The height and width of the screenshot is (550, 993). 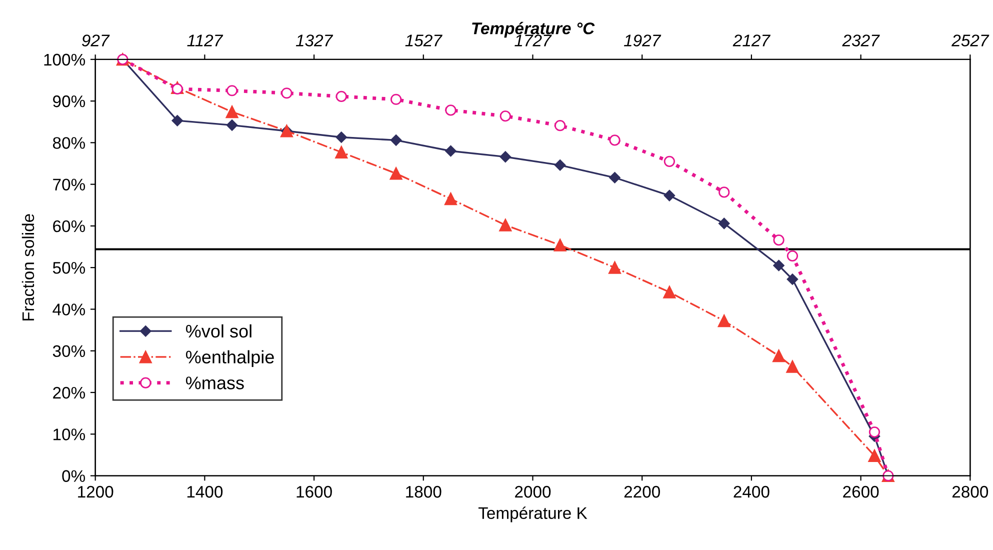 What do you see at coordinates (74, 476) in the screenshot?
I see `y-tick-label: 0%` at bounding box center [74, 476].